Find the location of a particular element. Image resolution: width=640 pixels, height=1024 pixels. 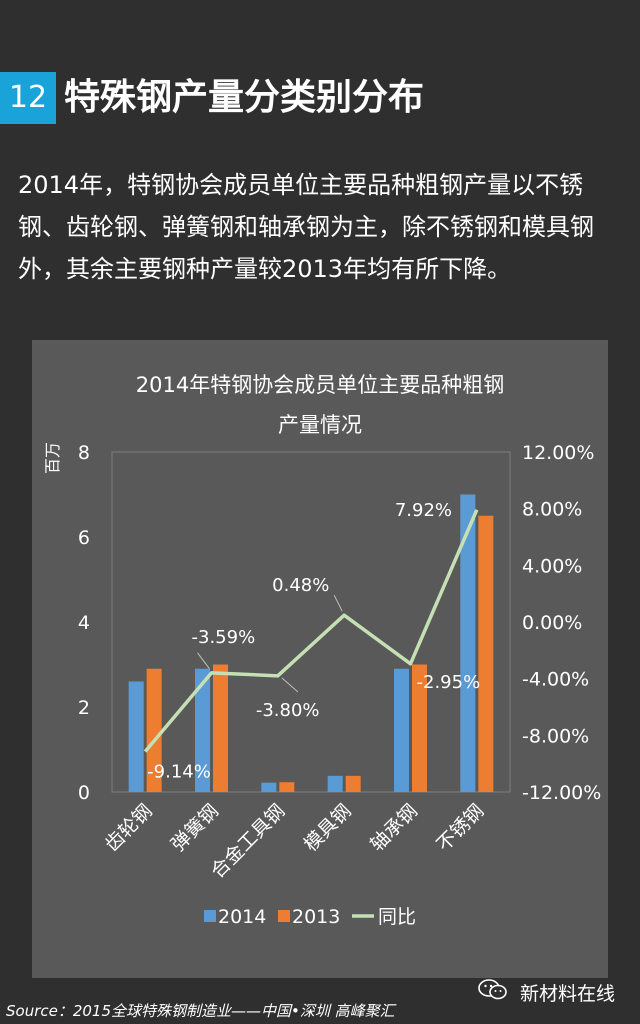

header: 12 特殊钢产量分类别分布 is located at coordinates (320, 98).